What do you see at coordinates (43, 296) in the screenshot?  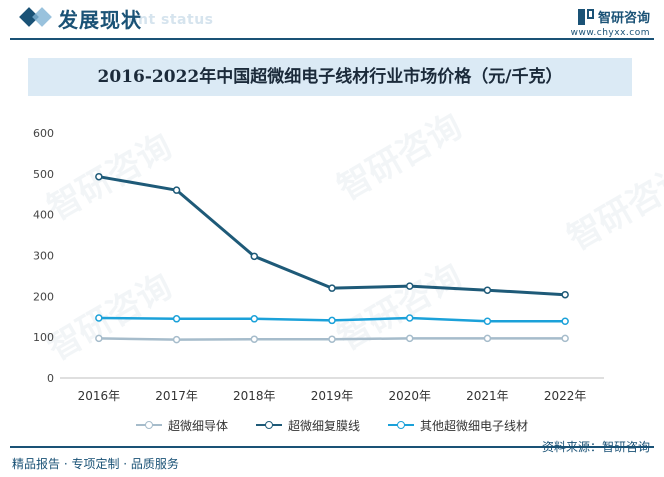 I see `y-tick-label: 200` at bounding box center [43, 296].